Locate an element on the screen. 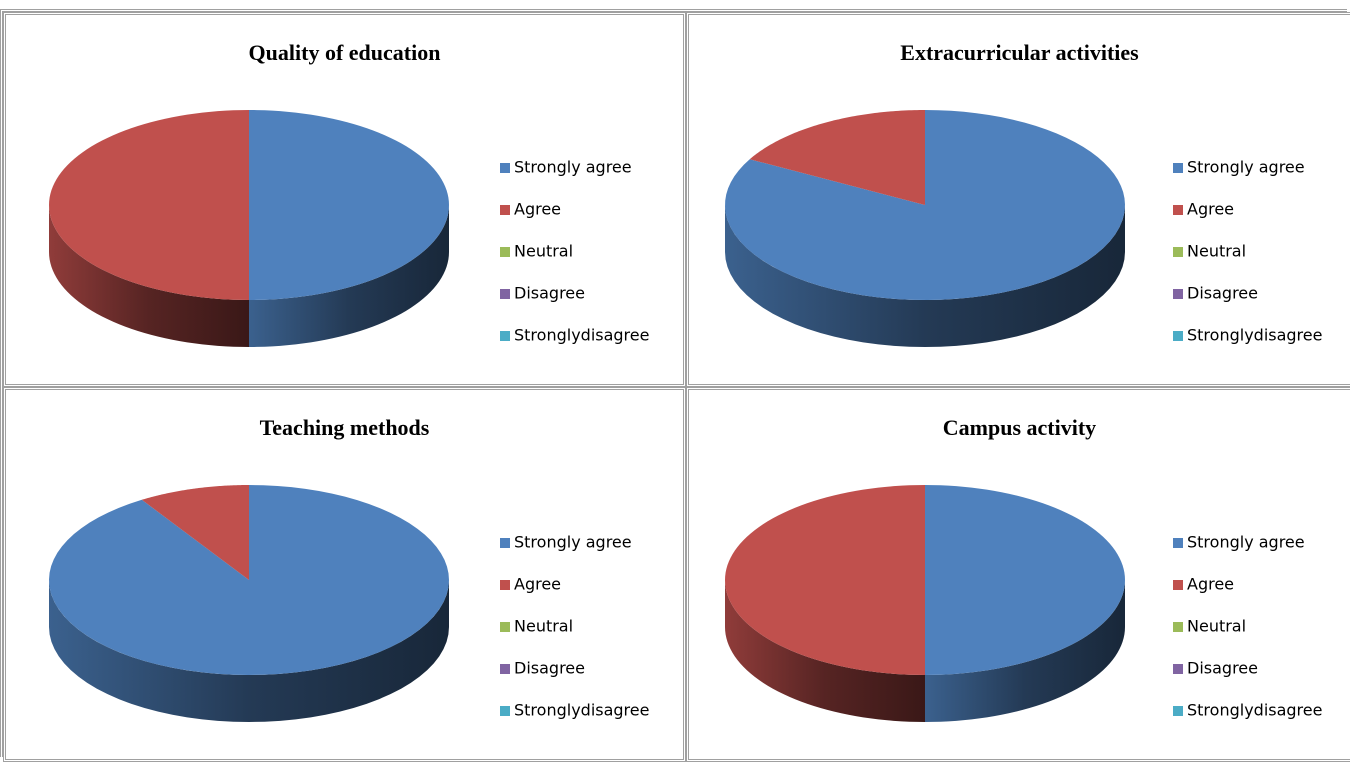 Image resolution: width=1350 pixels, height=762 pixels. chart-title: Teaching methods is located at coordinates (345, 427).